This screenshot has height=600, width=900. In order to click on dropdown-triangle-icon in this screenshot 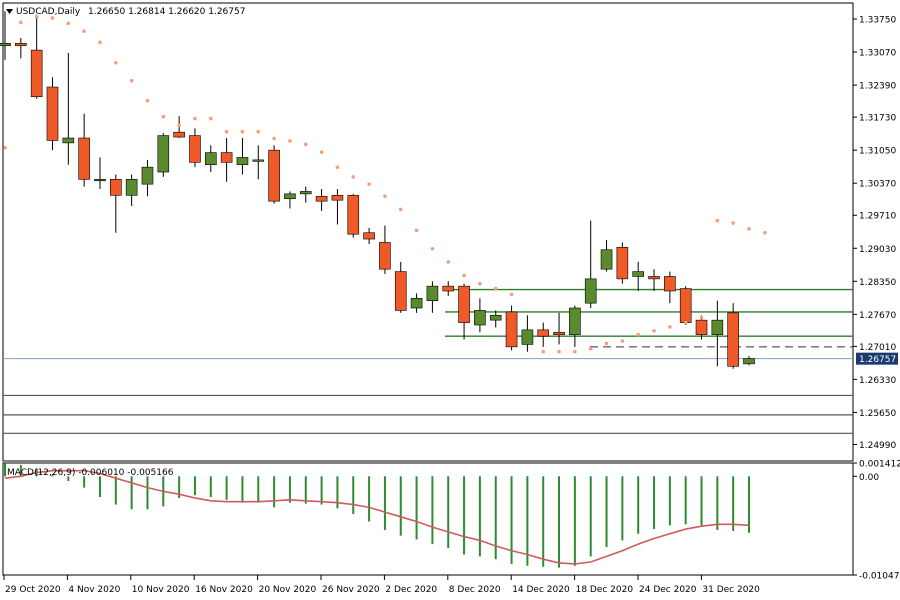, I will do `click(9, 11)`.